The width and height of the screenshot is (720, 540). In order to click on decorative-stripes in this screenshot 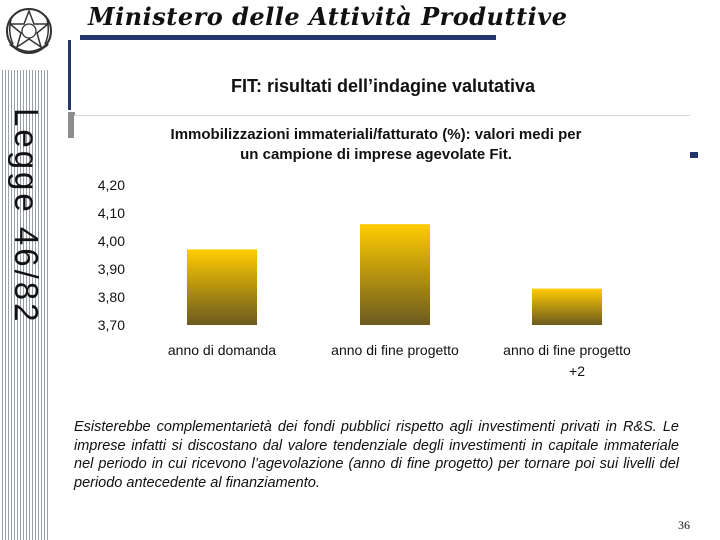, I will do `click(26, 305)`.